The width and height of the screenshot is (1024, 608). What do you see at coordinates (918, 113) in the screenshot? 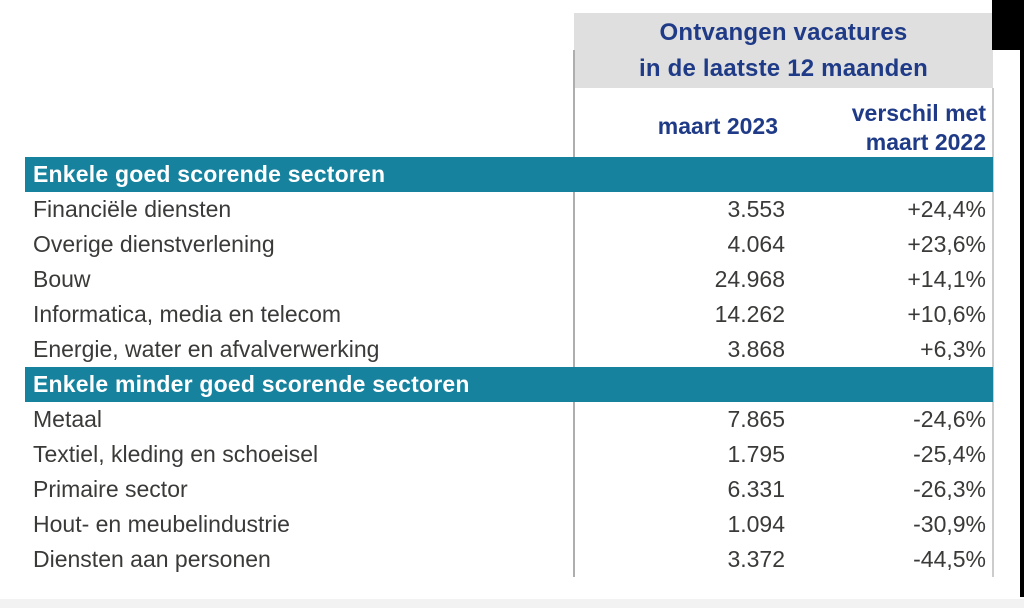
I see `column-header-verschil-line1: verschil met` at bounding box center [918, 113].